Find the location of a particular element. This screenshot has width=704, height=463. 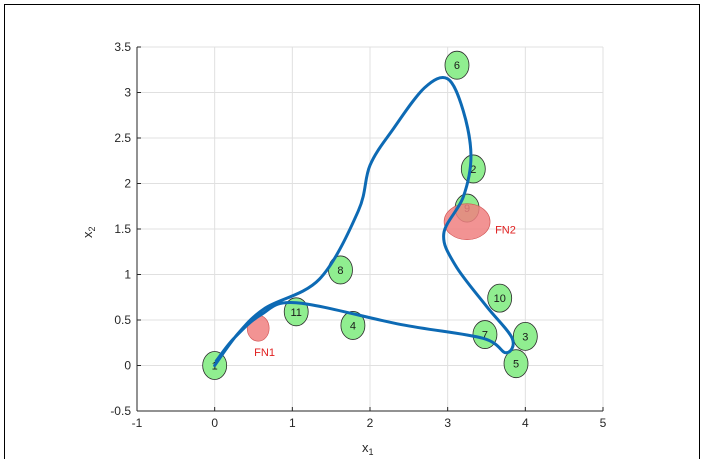

node-label: 2 is located at coordinates (473, 170).